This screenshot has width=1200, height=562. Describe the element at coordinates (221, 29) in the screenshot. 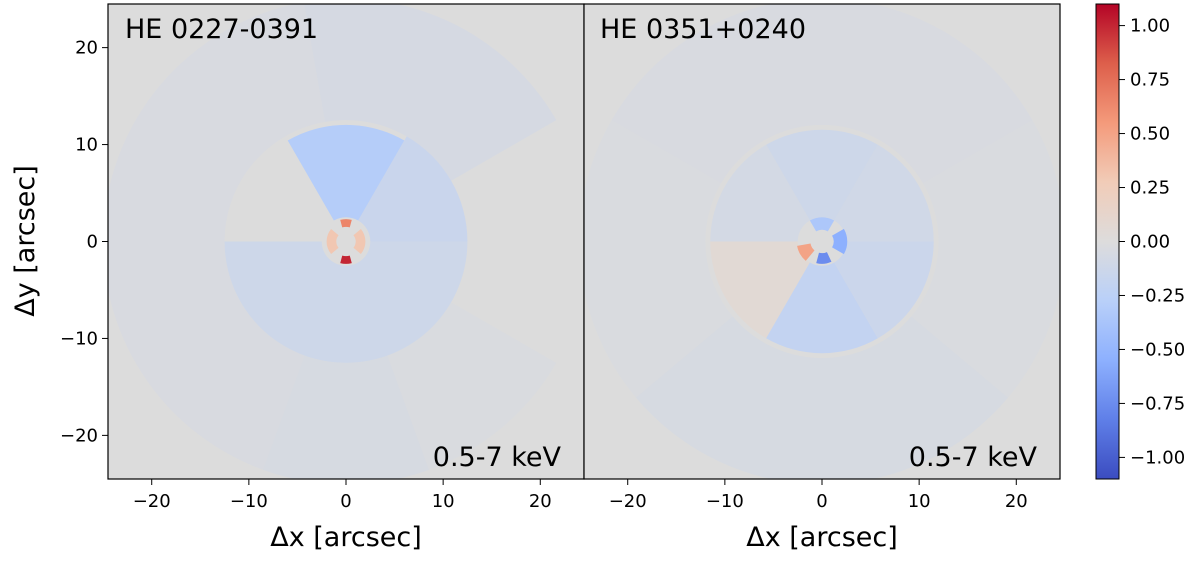

I see `panel-label: HE 0227-0391` at that location.